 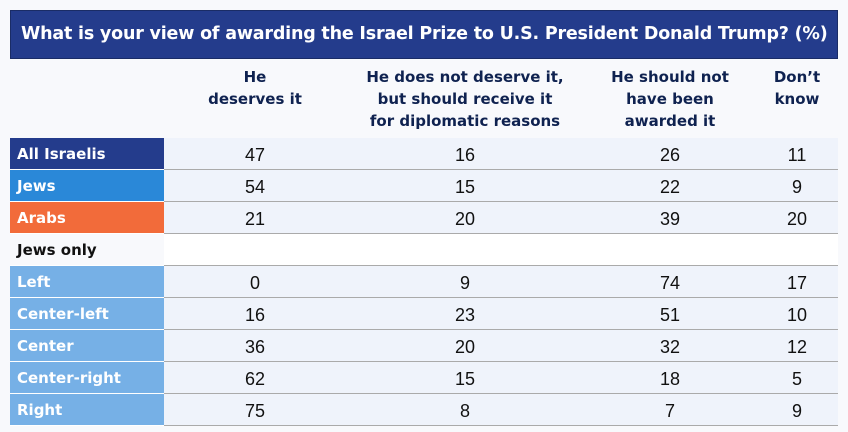 I want to click on data-cell: 75, so click(x=255, y=411).